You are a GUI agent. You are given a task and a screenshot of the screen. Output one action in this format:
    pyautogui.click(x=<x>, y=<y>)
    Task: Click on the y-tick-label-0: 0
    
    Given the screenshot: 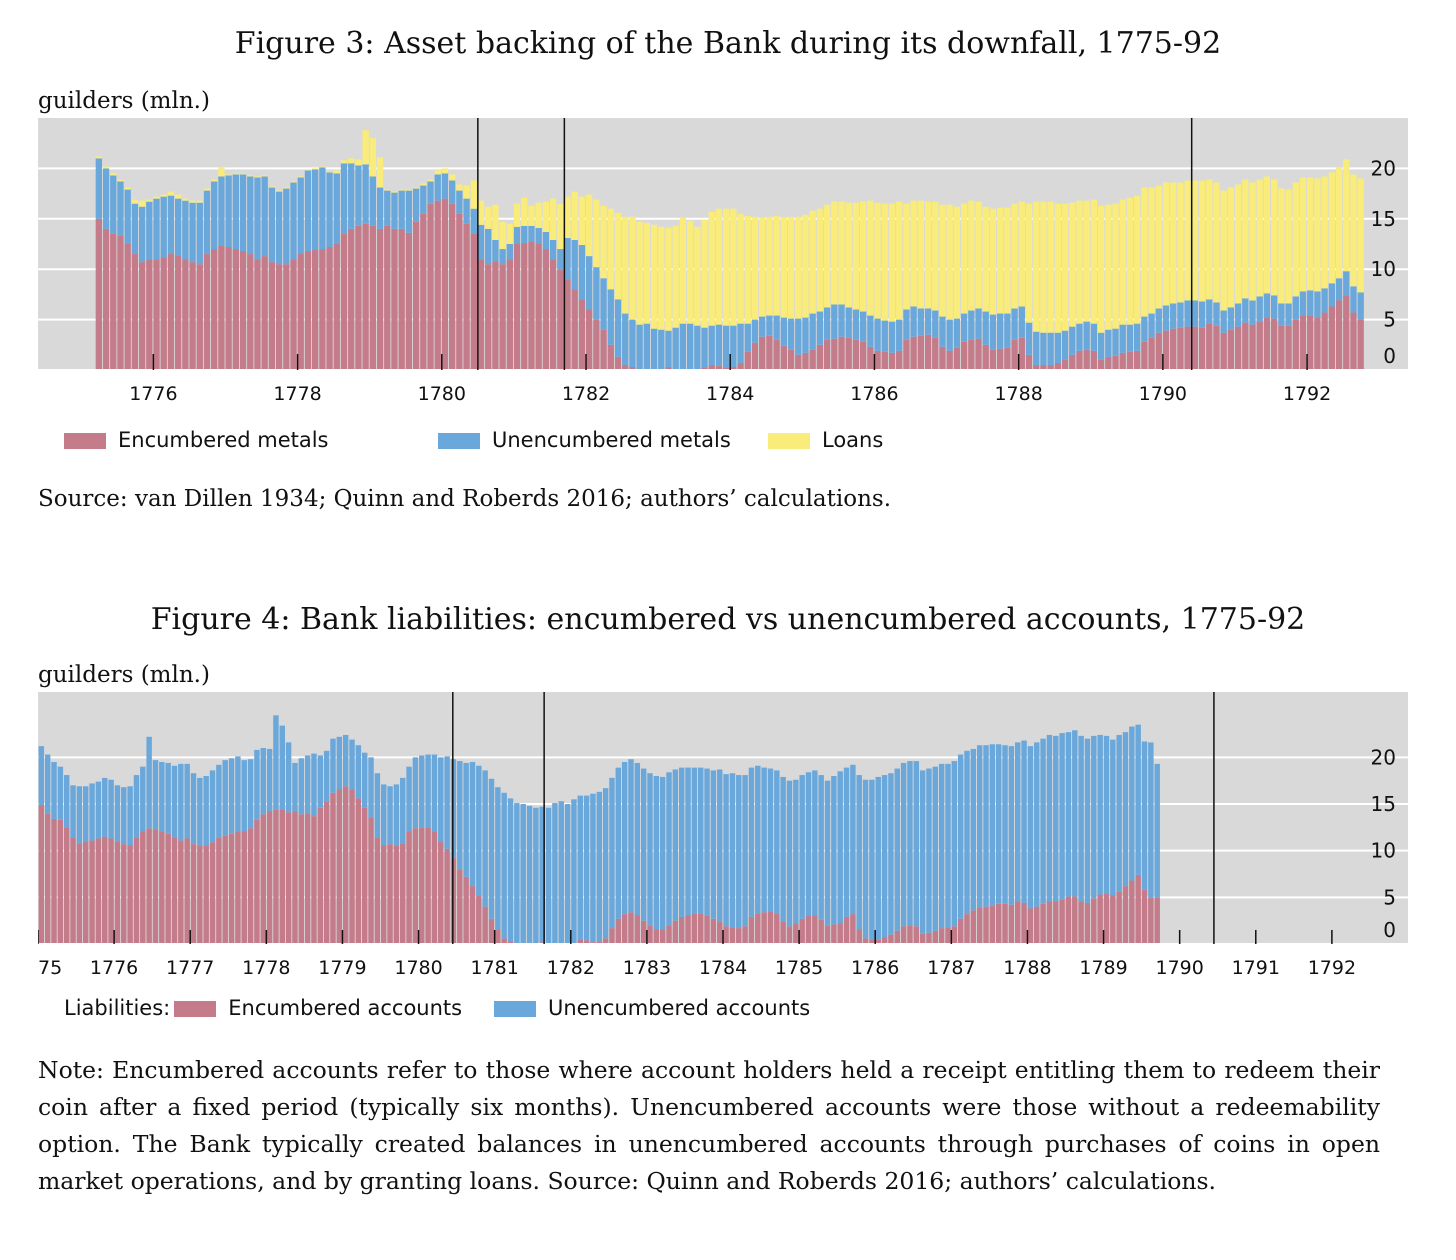 What is the action you would take?
    pyautogui.click(x=1389, y=930)
    